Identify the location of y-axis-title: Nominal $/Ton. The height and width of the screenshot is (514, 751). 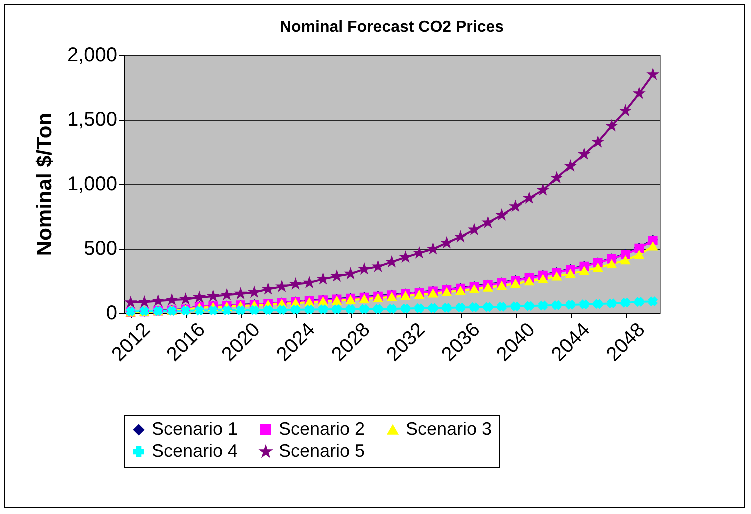
(44, 184).